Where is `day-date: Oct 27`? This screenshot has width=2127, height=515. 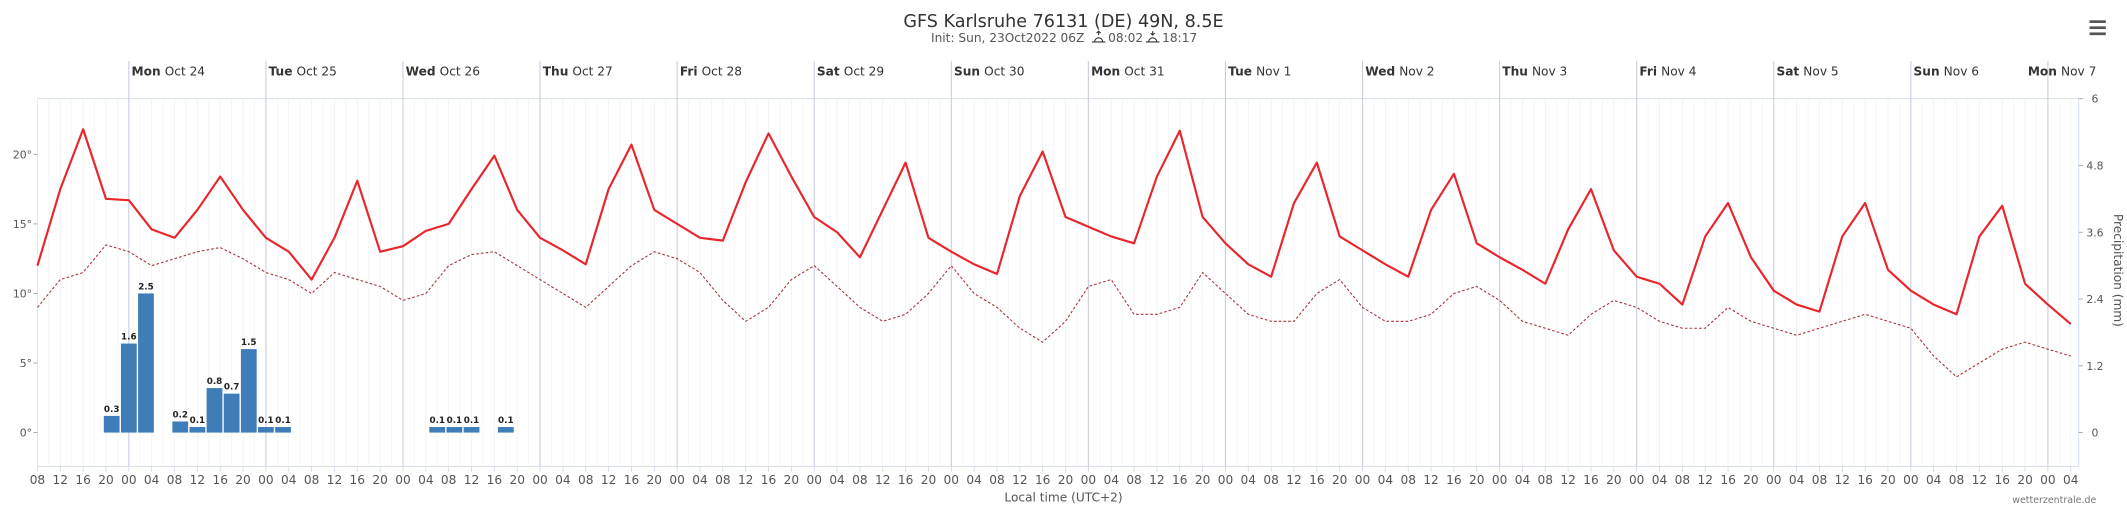
day-date: Oct 27 is located at coordinates (592, 72).